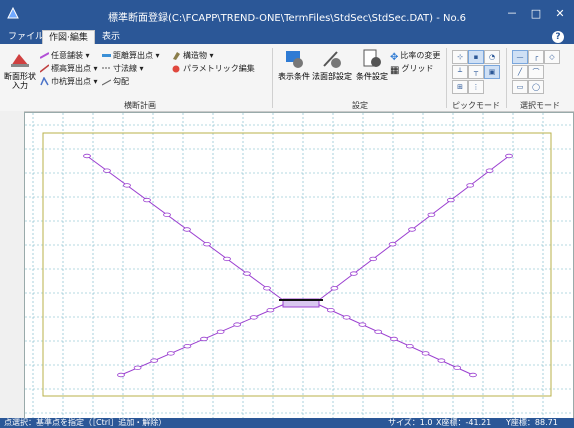 The width and height of the screenshot is (574, 428). What do you see at coordinates (44, 68) in the screenshot?
I see `slope-calc-icon` at bounding box center [44, 68].